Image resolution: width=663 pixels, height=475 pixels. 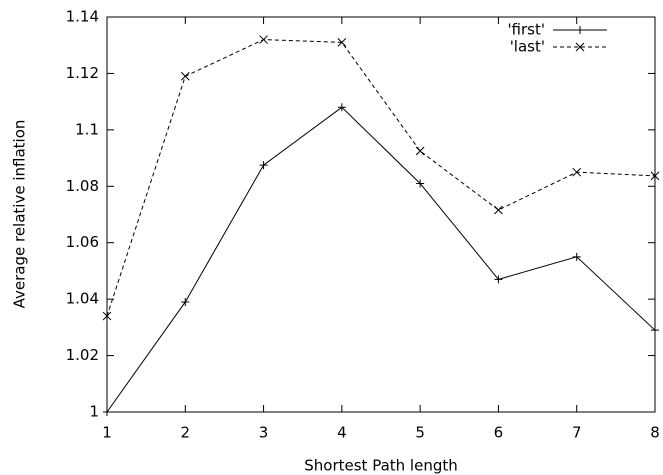 I want to click on x-tick-label: 8, so click(x=655, y=433).